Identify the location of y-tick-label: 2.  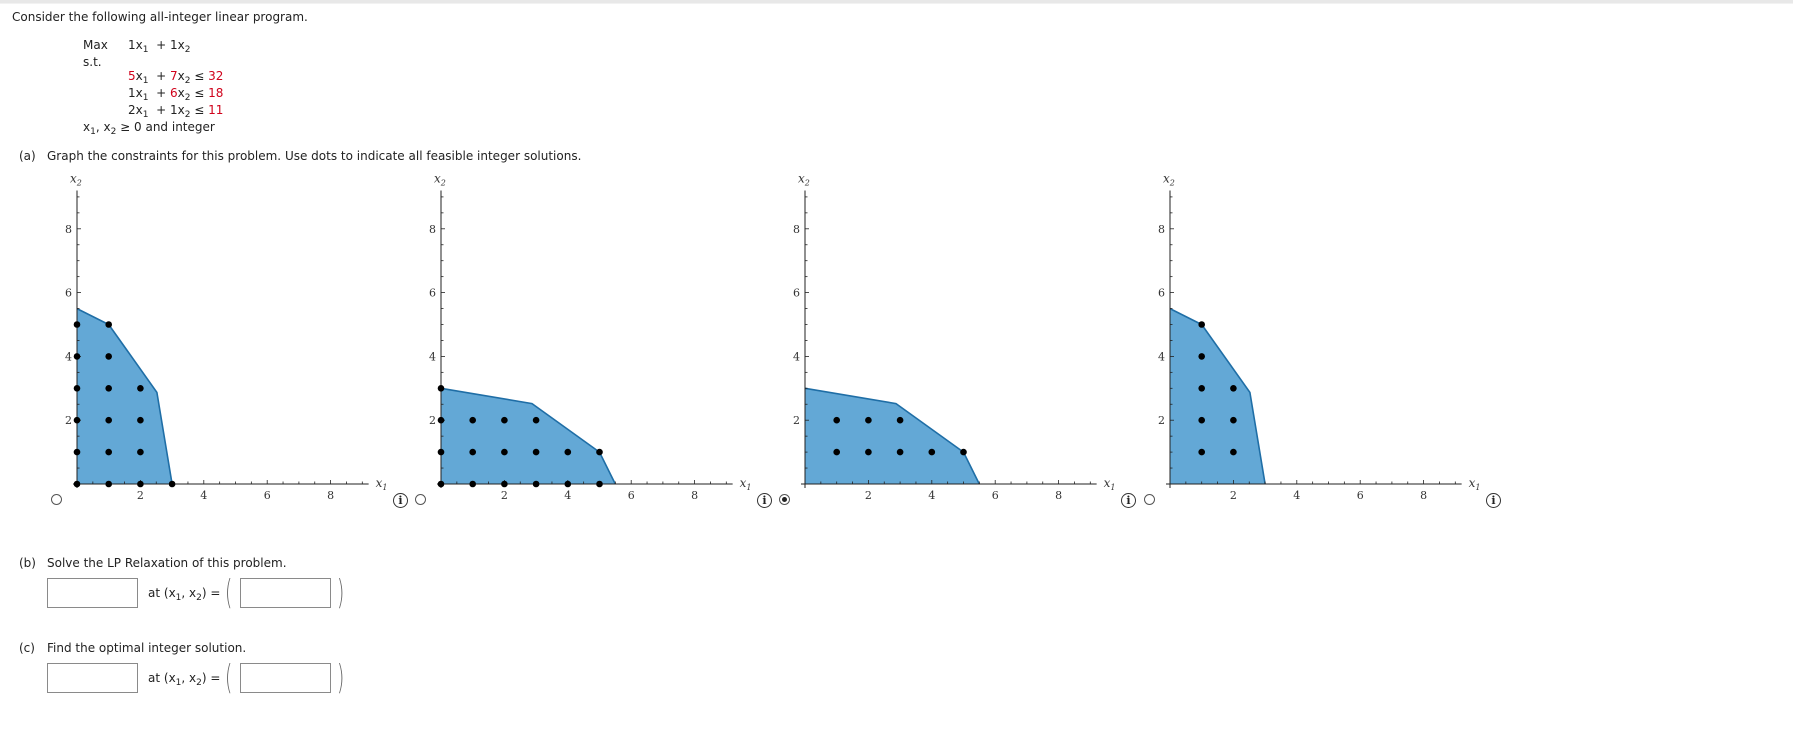
(1161, 420).